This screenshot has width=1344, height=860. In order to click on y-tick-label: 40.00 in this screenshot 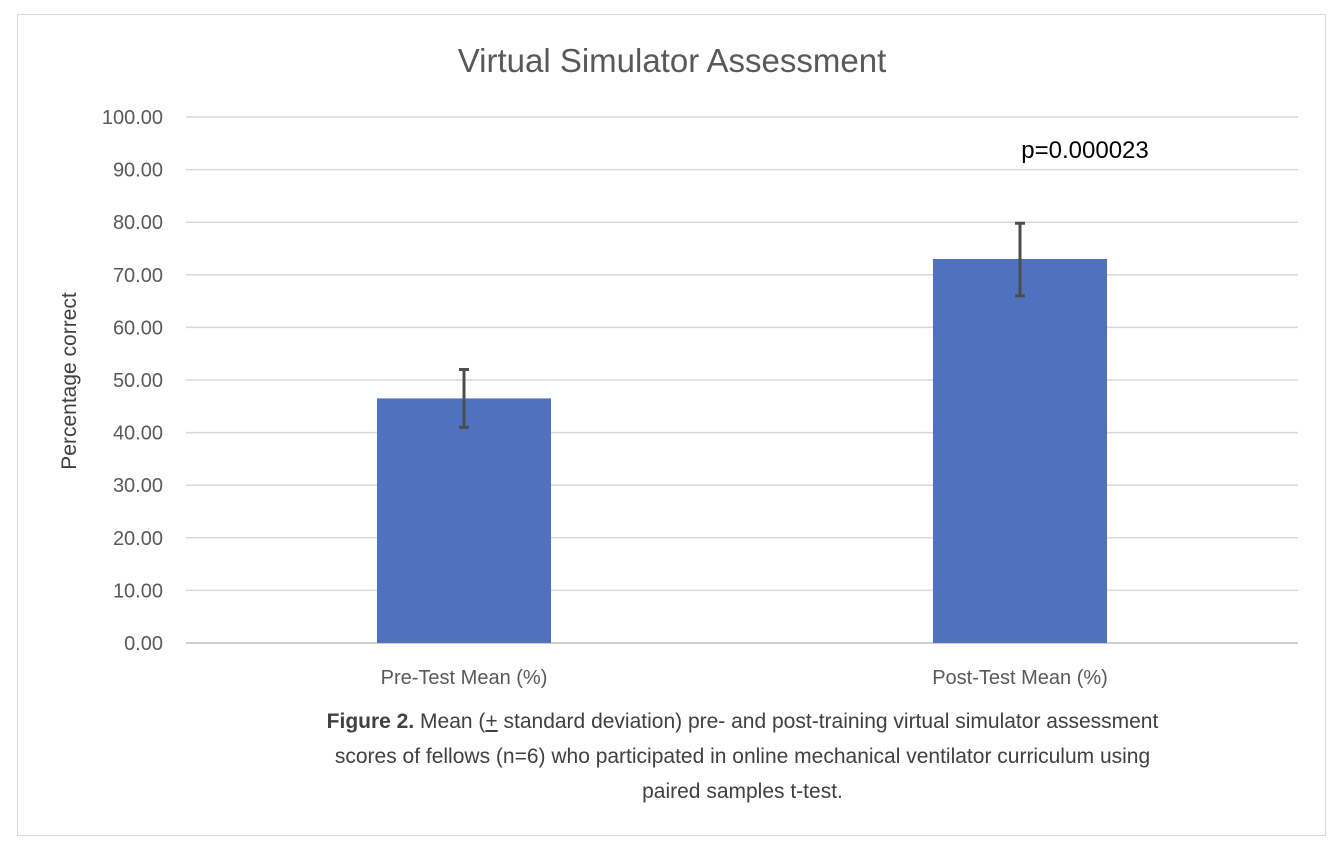, I will do `click(138, 434)`.